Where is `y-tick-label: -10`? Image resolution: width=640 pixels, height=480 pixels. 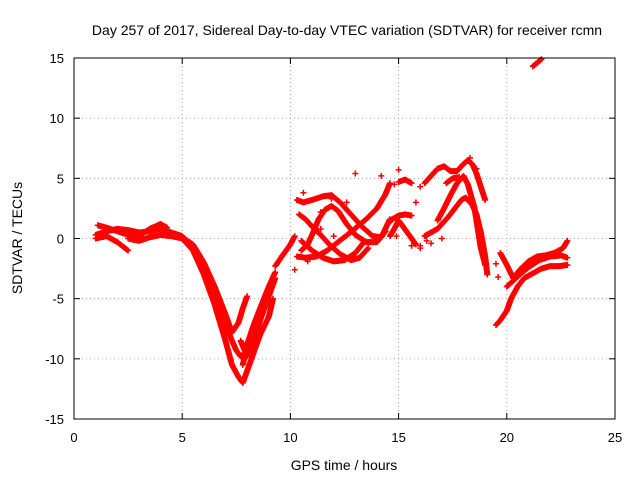
y-tick-label: -10 is located at coordinates (54, 359).